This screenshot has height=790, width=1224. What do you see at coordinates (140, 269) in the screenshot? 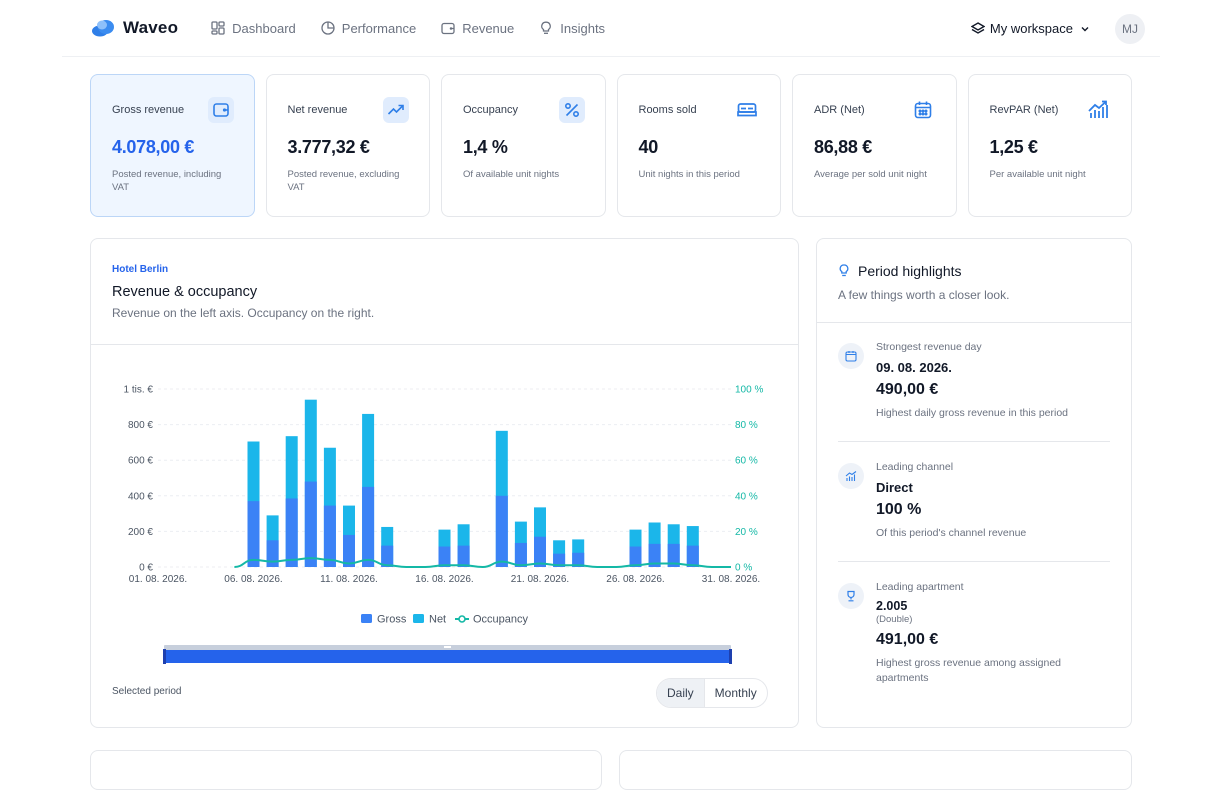
I see `hotel-name: Hotel Berlin` at bounding box center [140, 269].